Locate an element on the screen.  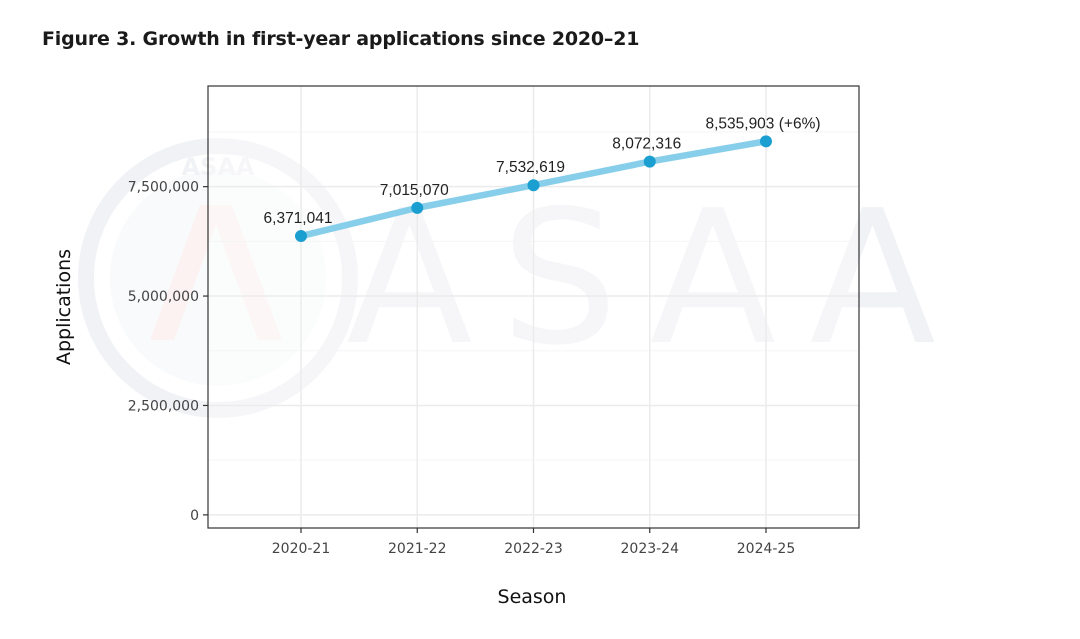
x-tick-label: 2024-25 is located at coordinates (766, 549).